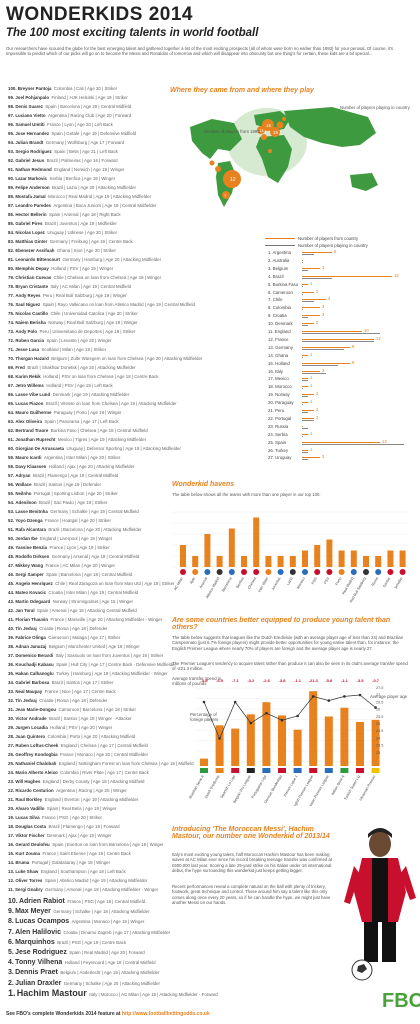 This screenshot has height=1024, width=420. I want to click on age-tick: 27, so click(378, 695).